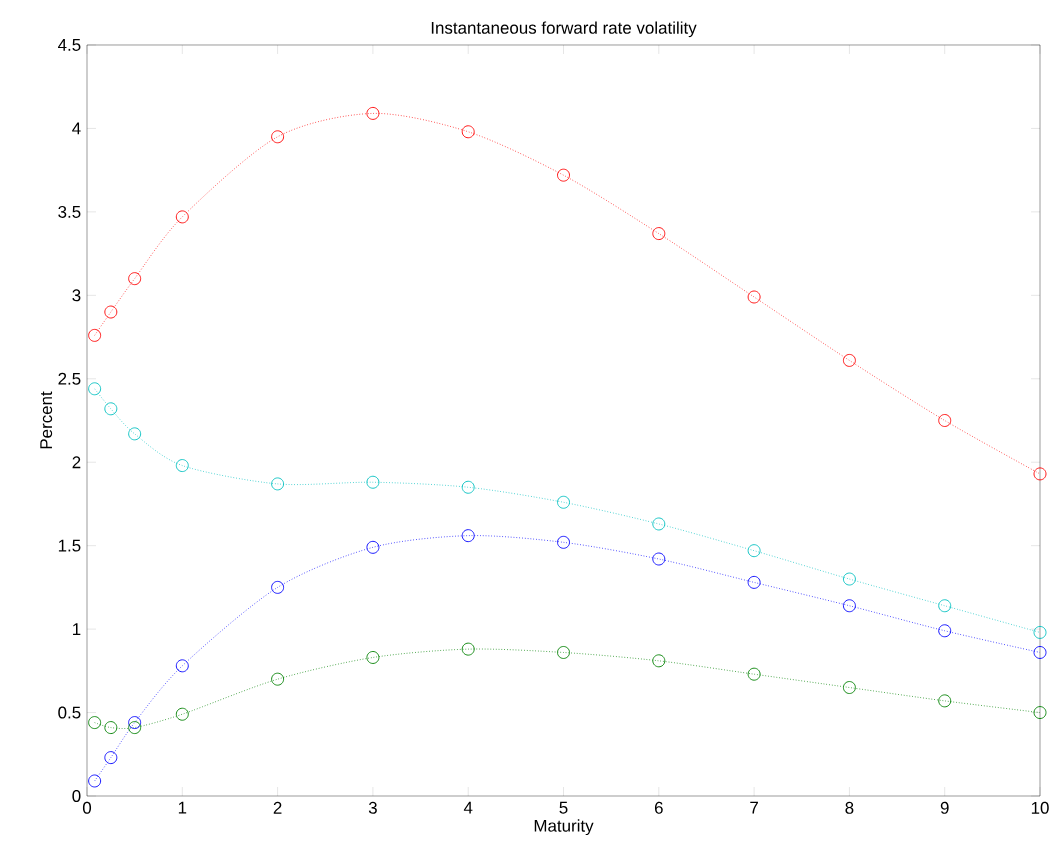 This screenshot has width=1060, height=865. Describe the element at coordinates (76, 295) in the screenshot. I see `y-tick-label: 3` at that location.